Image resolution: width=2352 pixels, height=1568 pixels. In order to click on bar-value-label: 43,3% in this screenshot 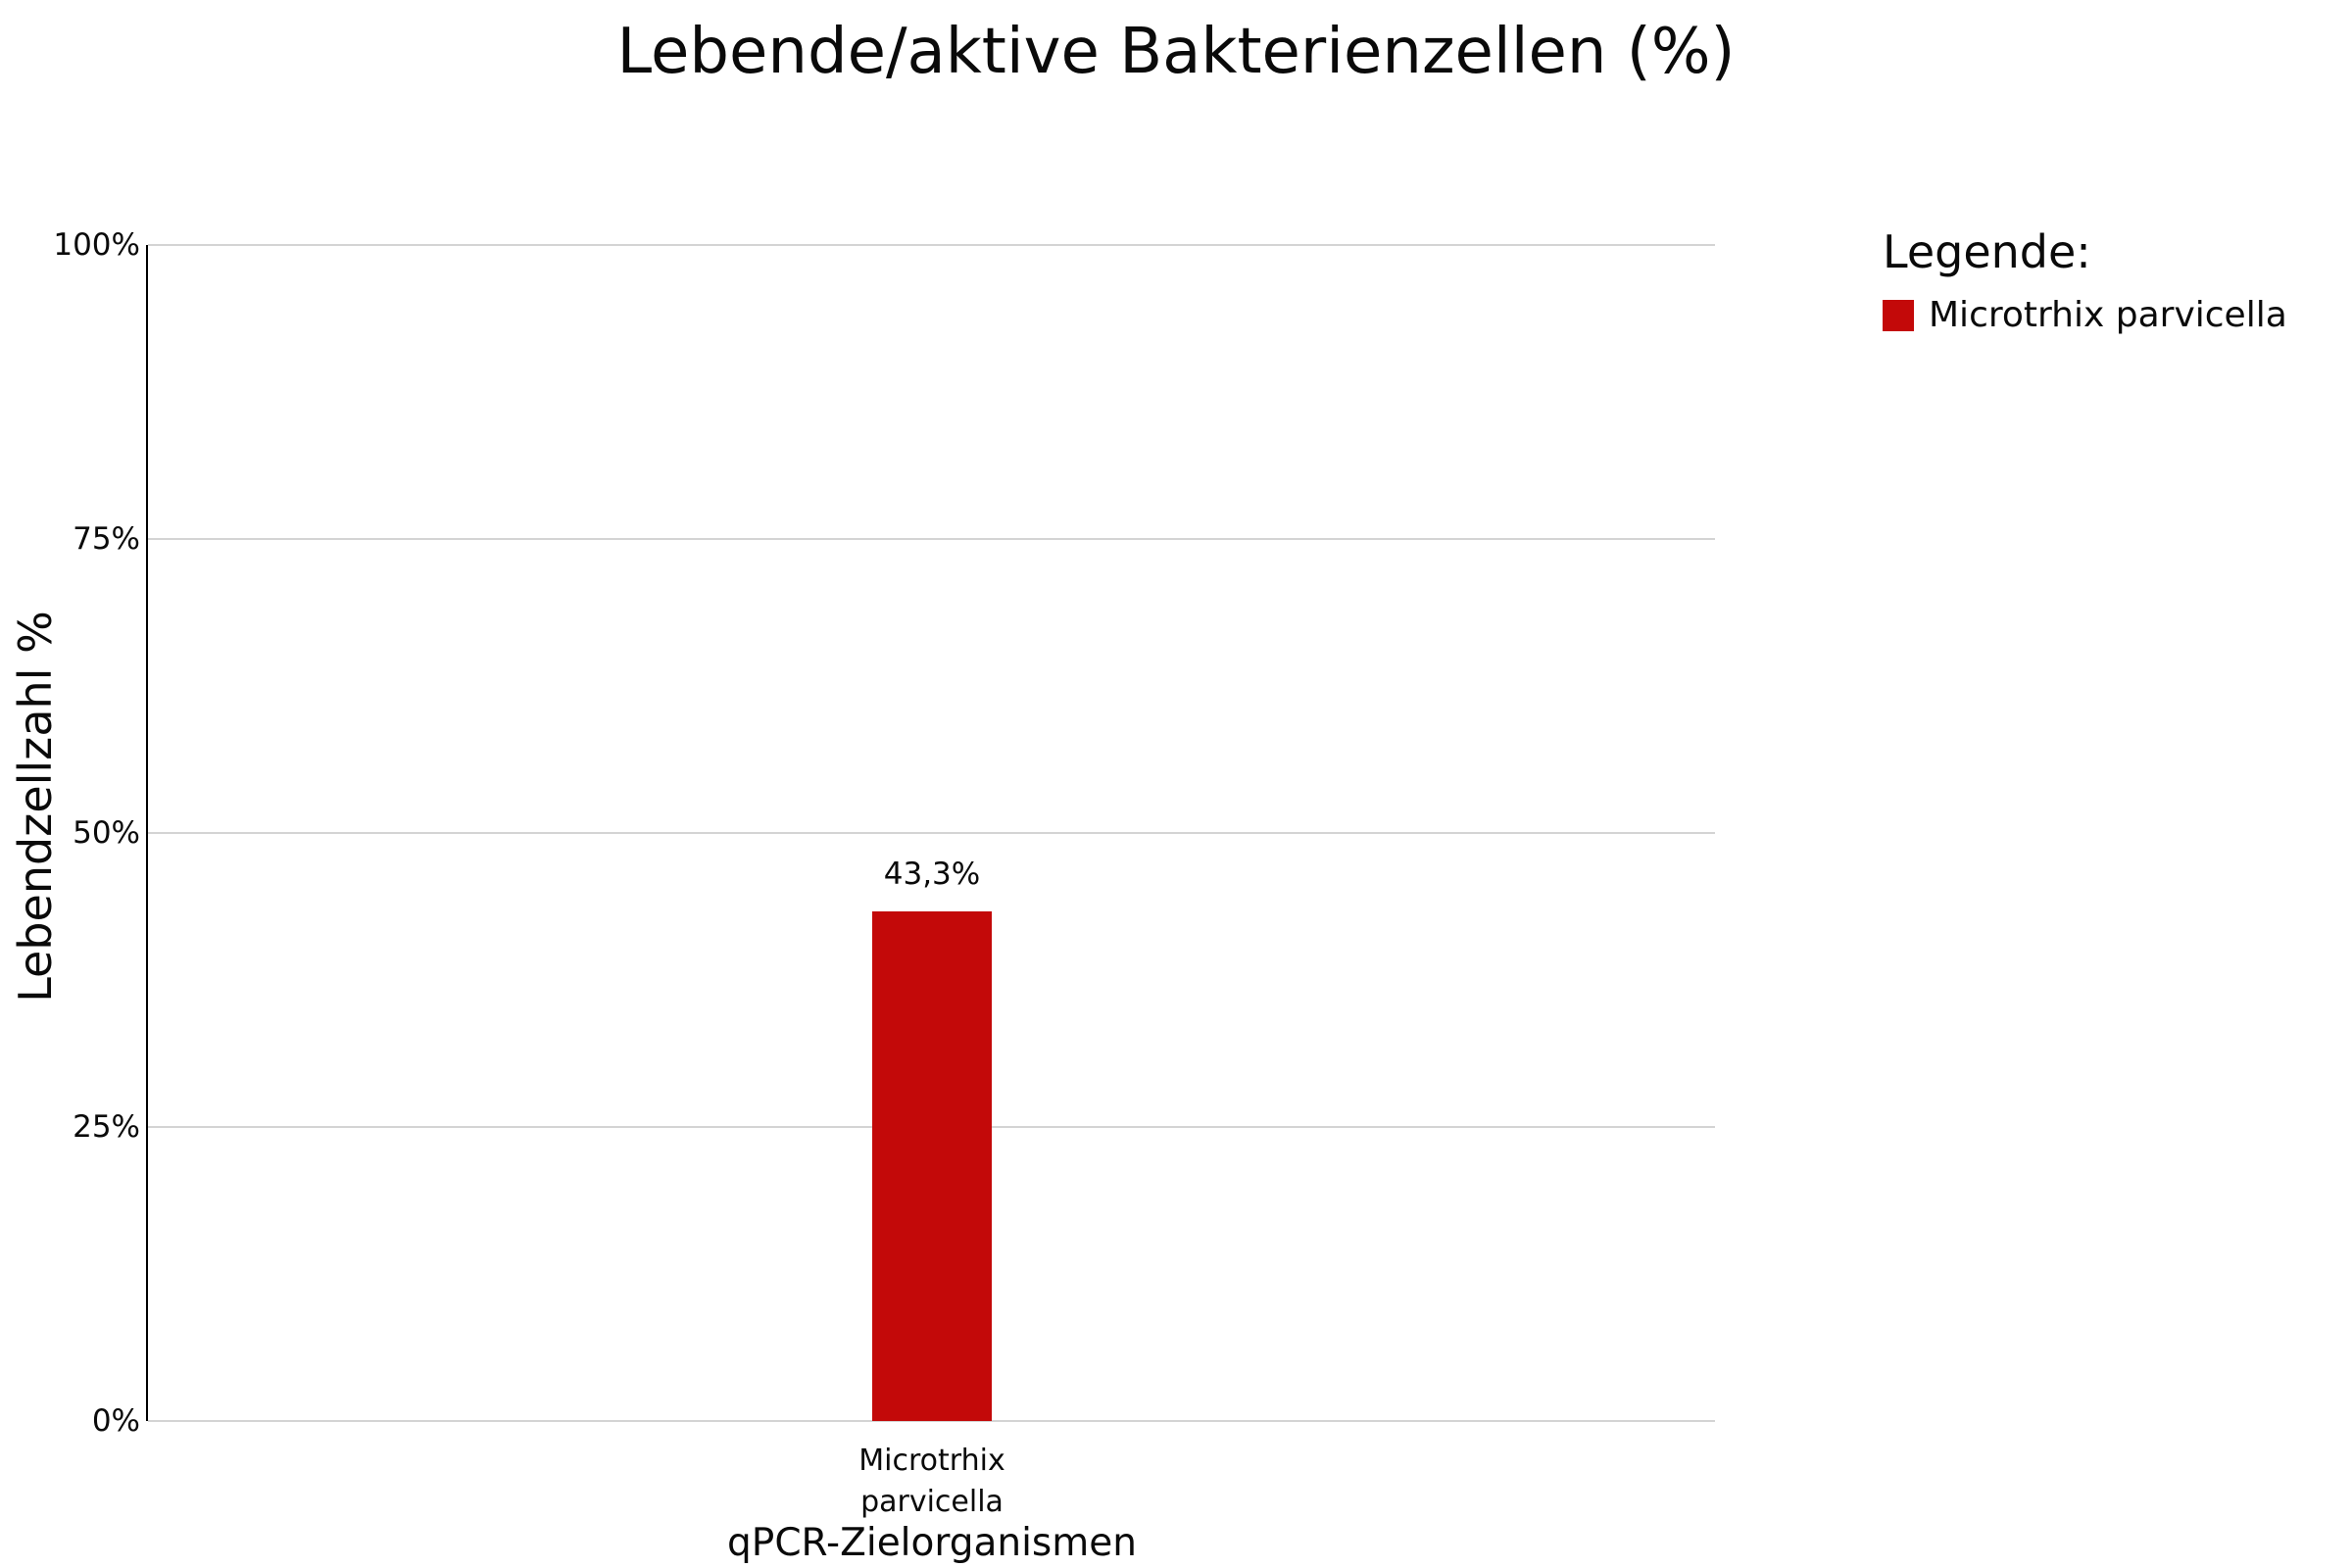, I will do `click(932, 875)`.